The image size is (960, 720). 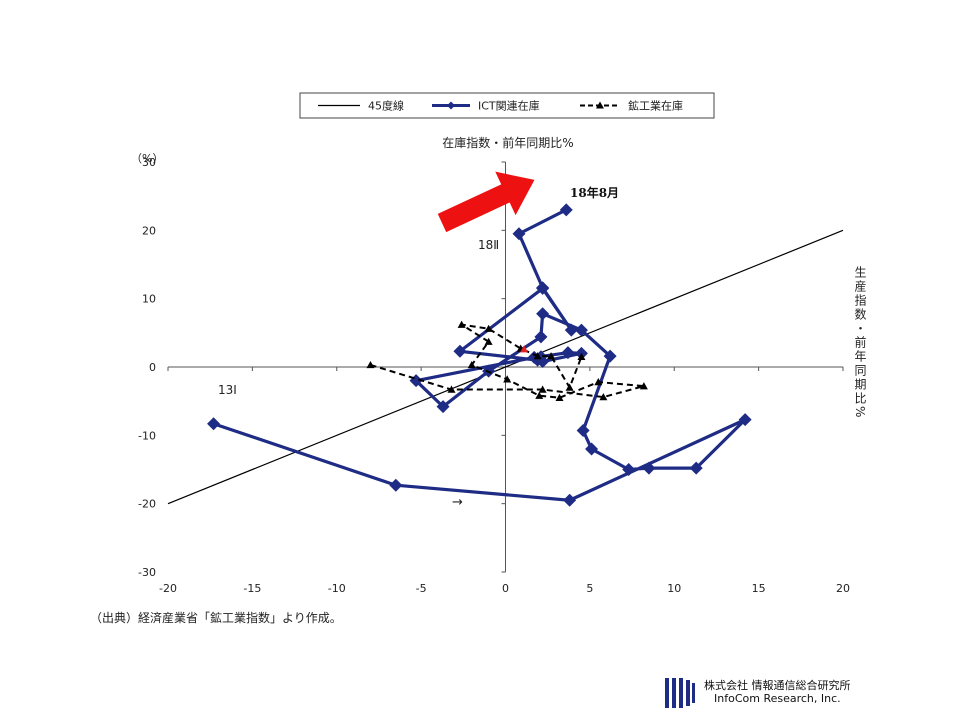 I want to click on company-name-en: InfoCom Research, Inc., so click(x=777, y=698).